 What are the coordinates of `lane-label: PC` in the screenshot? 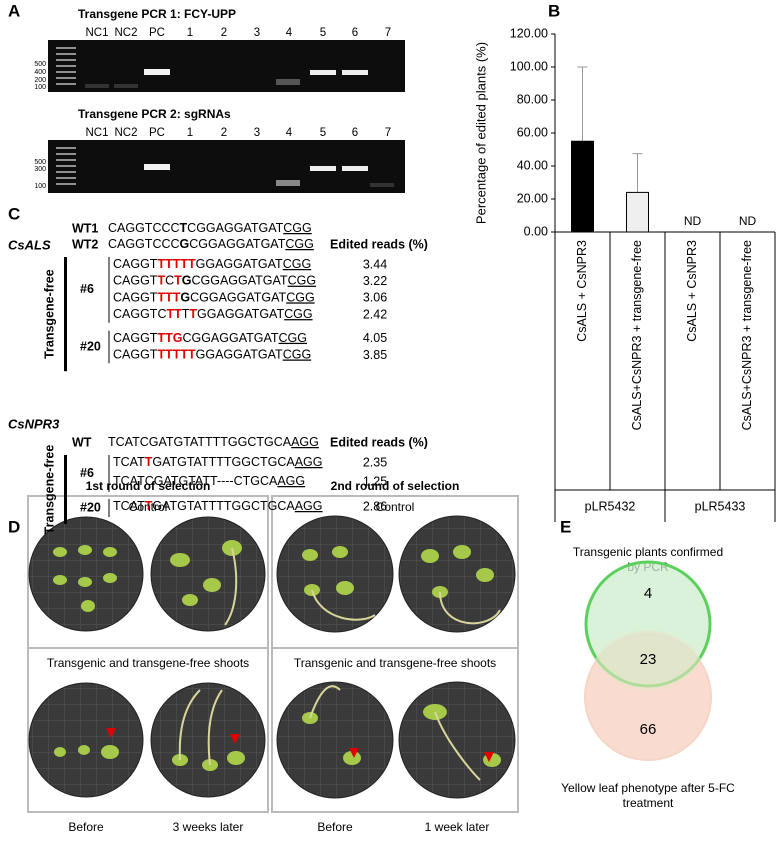 It's located at (157, 33).